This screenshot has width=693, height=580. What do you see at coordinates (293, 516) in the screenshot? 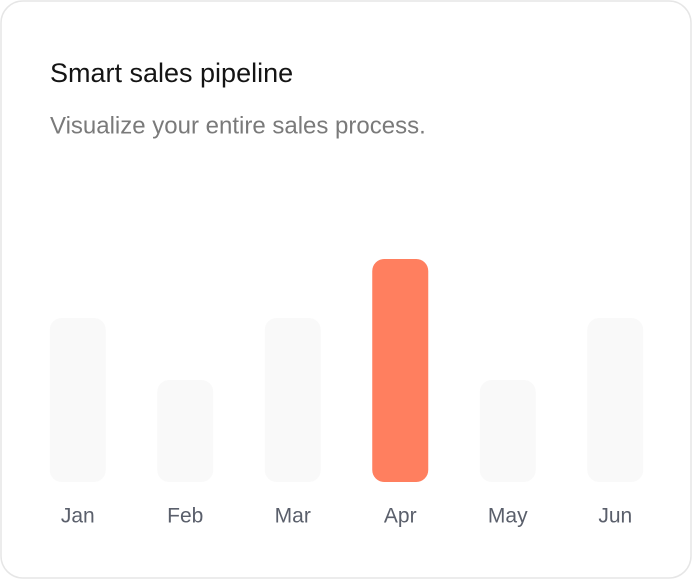
I see `x-tick-label: Mar` at bounding box center [293, 516].